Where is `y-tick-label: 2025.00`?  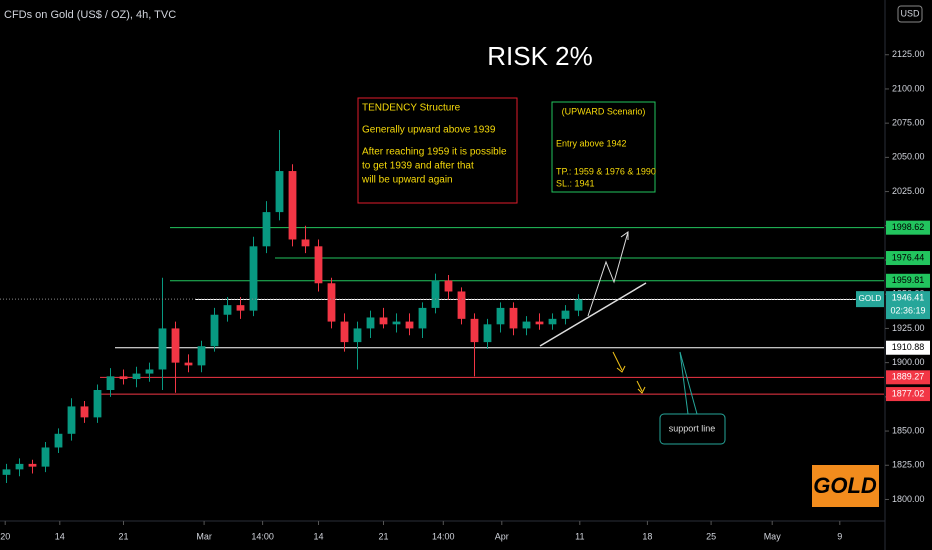
y-tick-label: 2025.00 is located at coordinates (908, 191).